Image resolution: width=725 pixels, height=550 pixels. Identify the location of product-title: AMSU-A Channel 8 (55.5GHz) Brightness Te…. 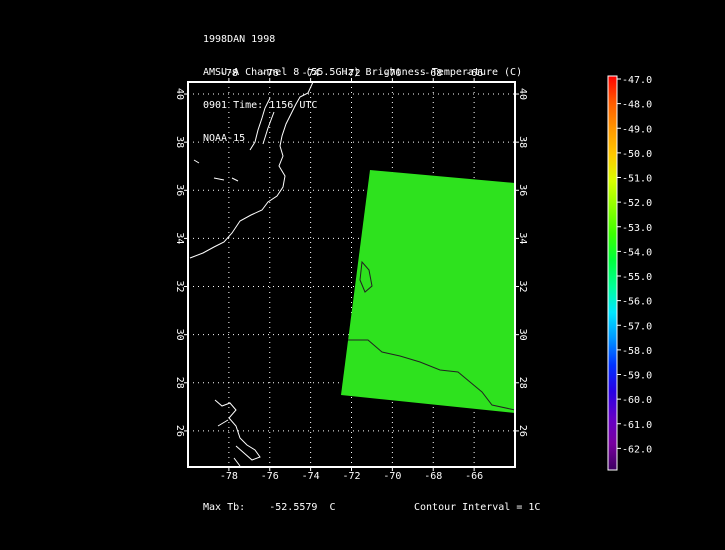
(363, 72).